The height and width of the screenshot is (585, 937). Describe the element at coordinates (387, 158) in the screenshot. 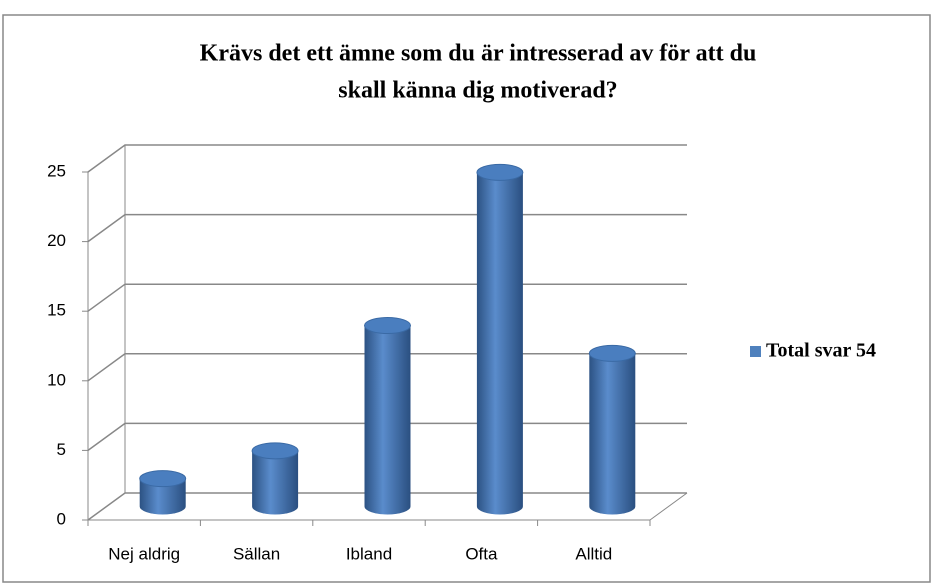

I see `grid-line` at that location.